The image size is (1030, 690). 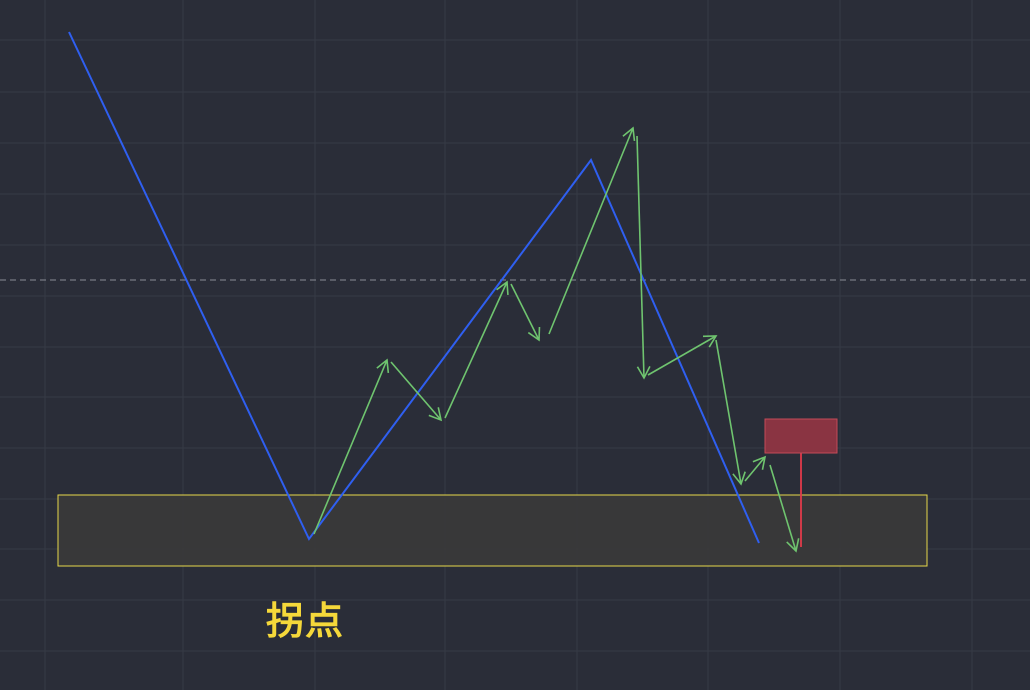 What do you see at coordinates (305, 621) in the screenshot?
I see `pivot-label: 拐点` at bounding box center [305, 621].